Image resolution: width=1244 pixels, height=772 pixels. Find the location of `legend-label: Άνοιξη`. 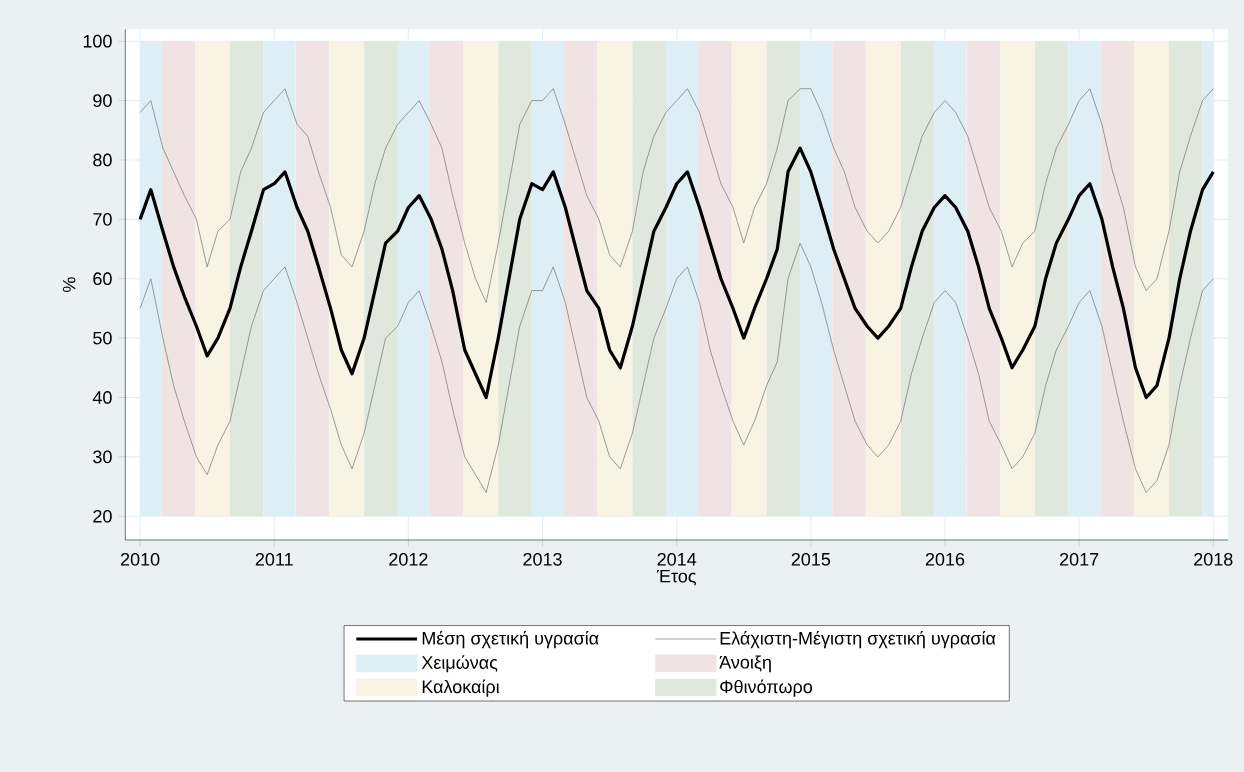

legend-label: Άνοιξη is located at coordinates (745, 664).